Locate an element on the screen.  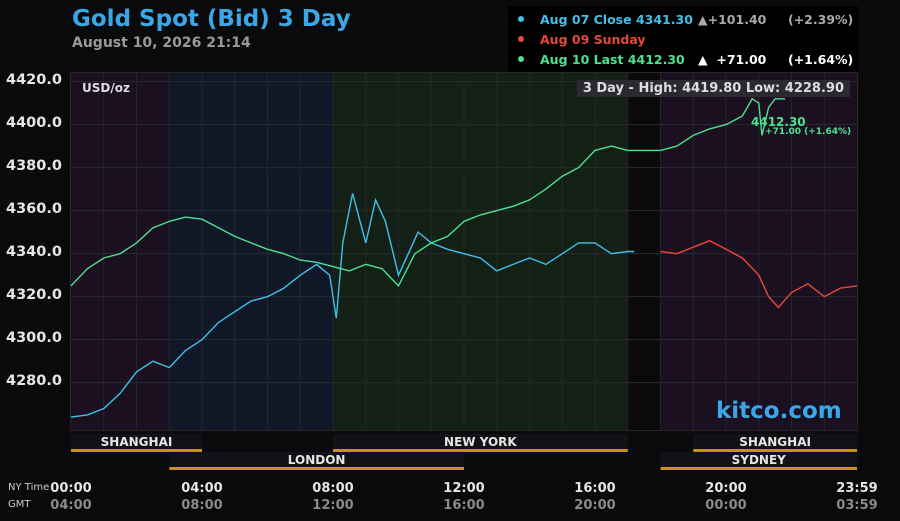
market-label: SYDNEY is located at coordinates (758, 460).